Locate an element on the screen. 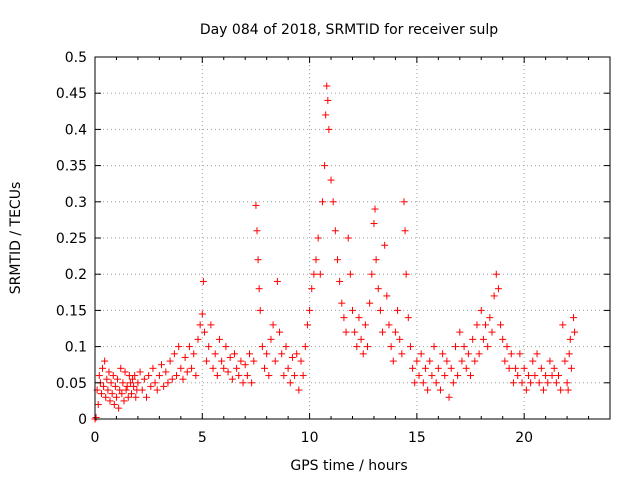 The height and width of the screenshot is (480, 640). x-tick-label: 5 is located at coordinates (202, 438).